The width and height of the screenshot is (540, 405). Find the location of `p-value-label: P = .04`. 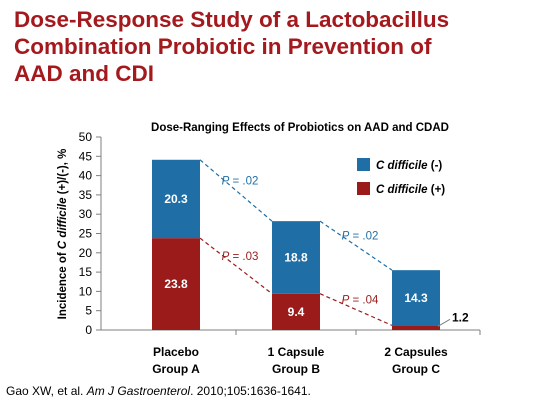

p-value-label: P = .04 is located at coordinates (360, 301).